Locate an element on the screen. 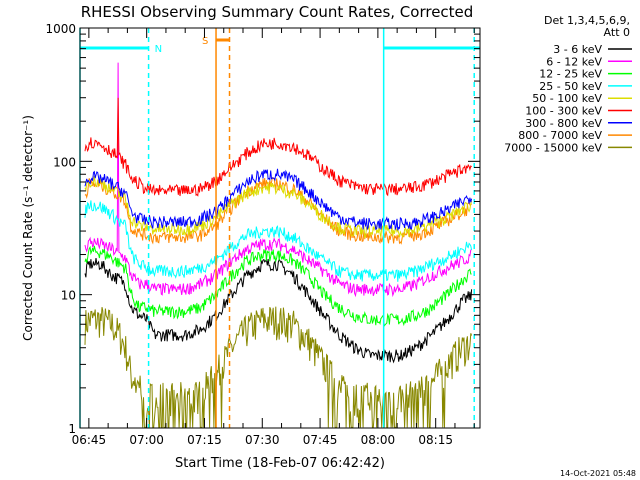 Image resolution: width=640 pixels, height=480 pixels. legend-header-line: Att 0 is located at coordinates (617, 32).